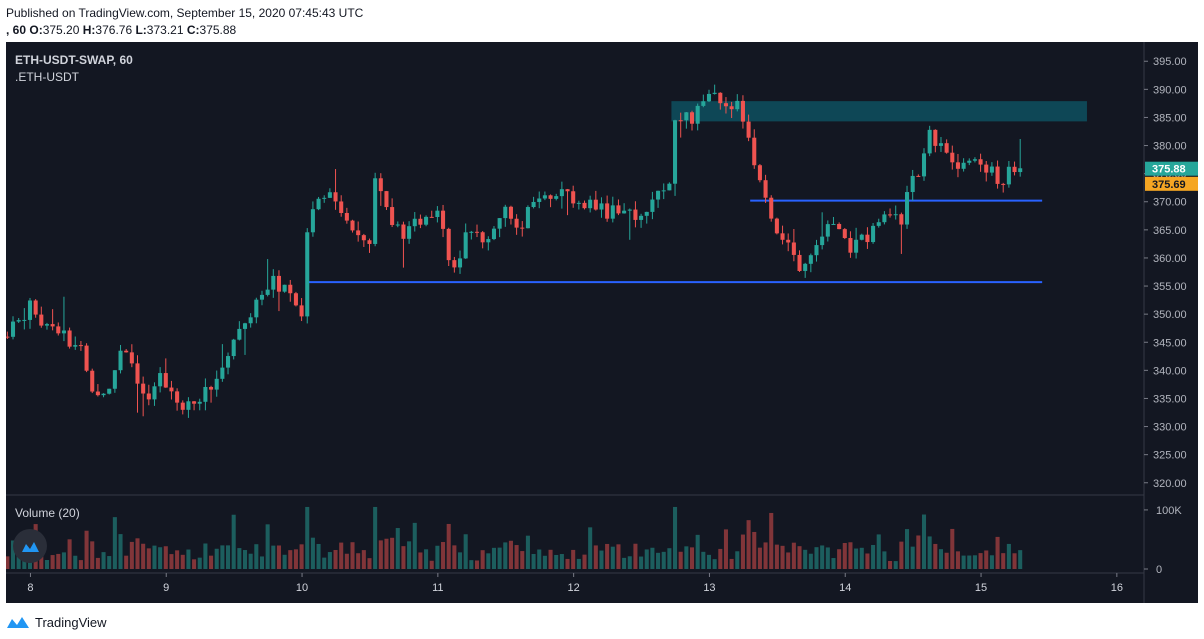 The width and height of the screenshot is (1204, 639). I want to click on tradingview-badge, so click(30, 546).